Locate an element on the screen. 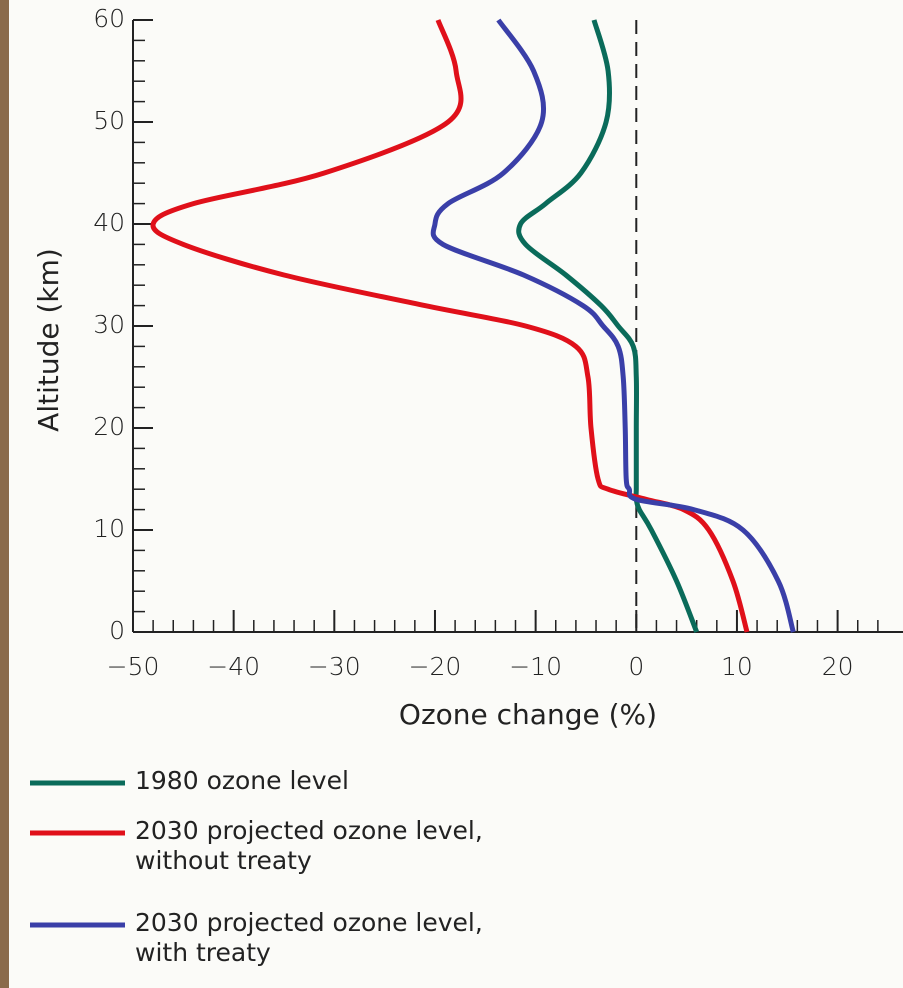 The height and width of the screenshot is (988, 903). y-tick-label: 30 is located at coordinates (109, 324).